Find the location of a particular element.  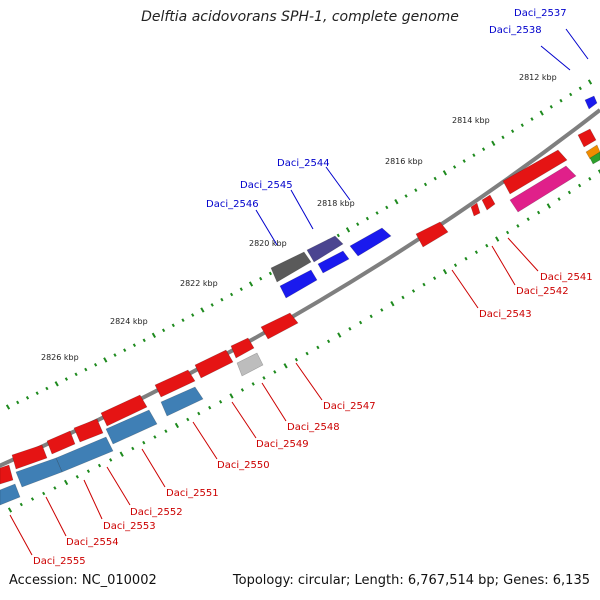

gene-2544-slate is located at coordinates (325, 249).